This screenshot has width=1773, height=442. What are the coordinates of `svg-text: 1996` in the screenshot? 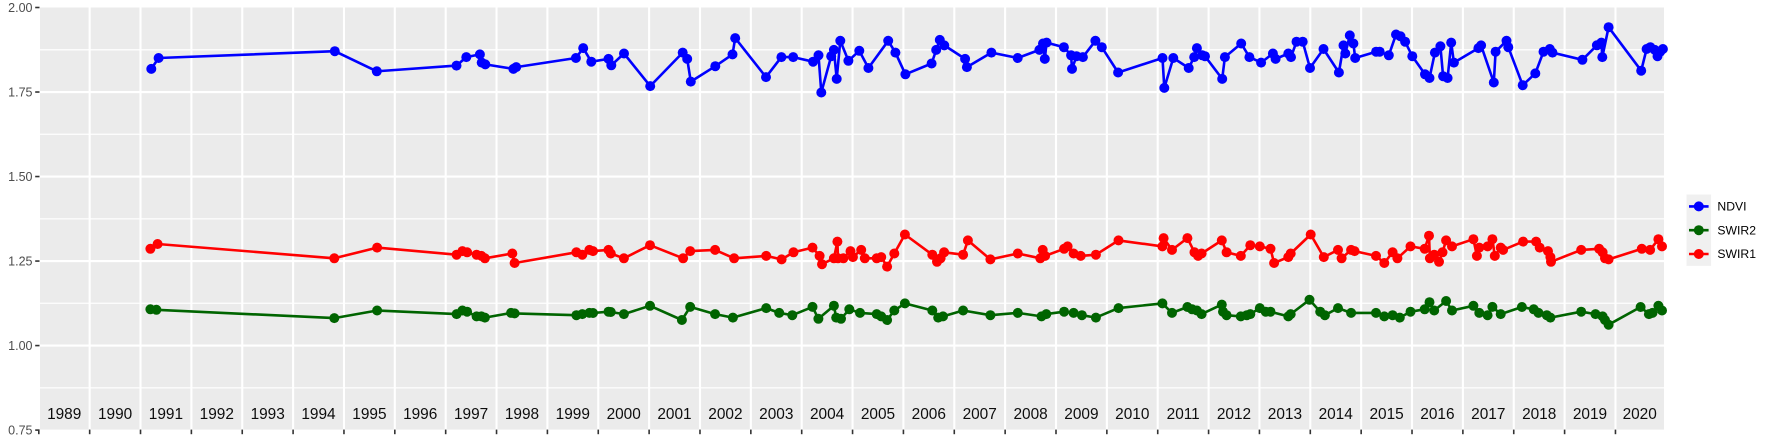 It's located at (420, 414).